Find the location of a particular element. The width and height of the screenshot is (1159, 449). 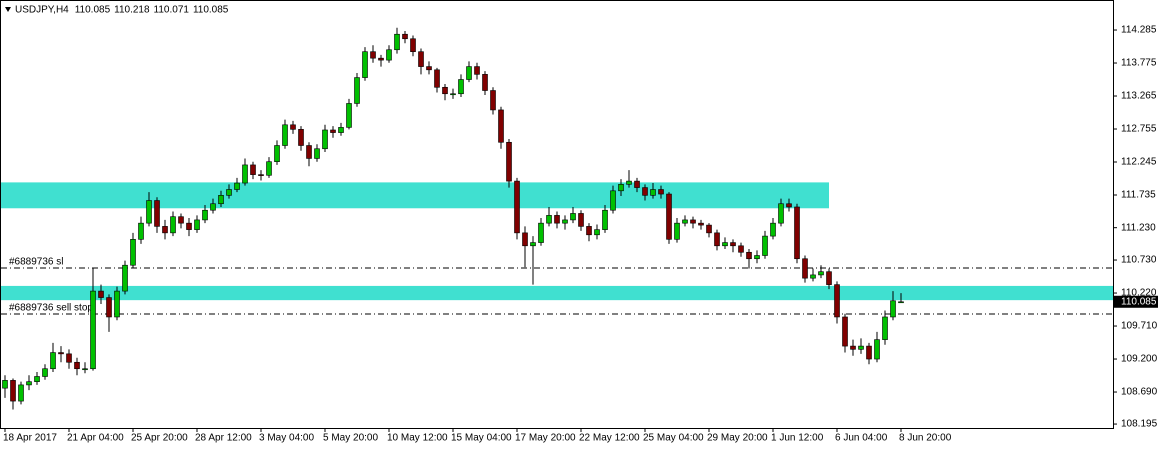

y-tick-label: 109.710 is located at coordinates (1139, 326).